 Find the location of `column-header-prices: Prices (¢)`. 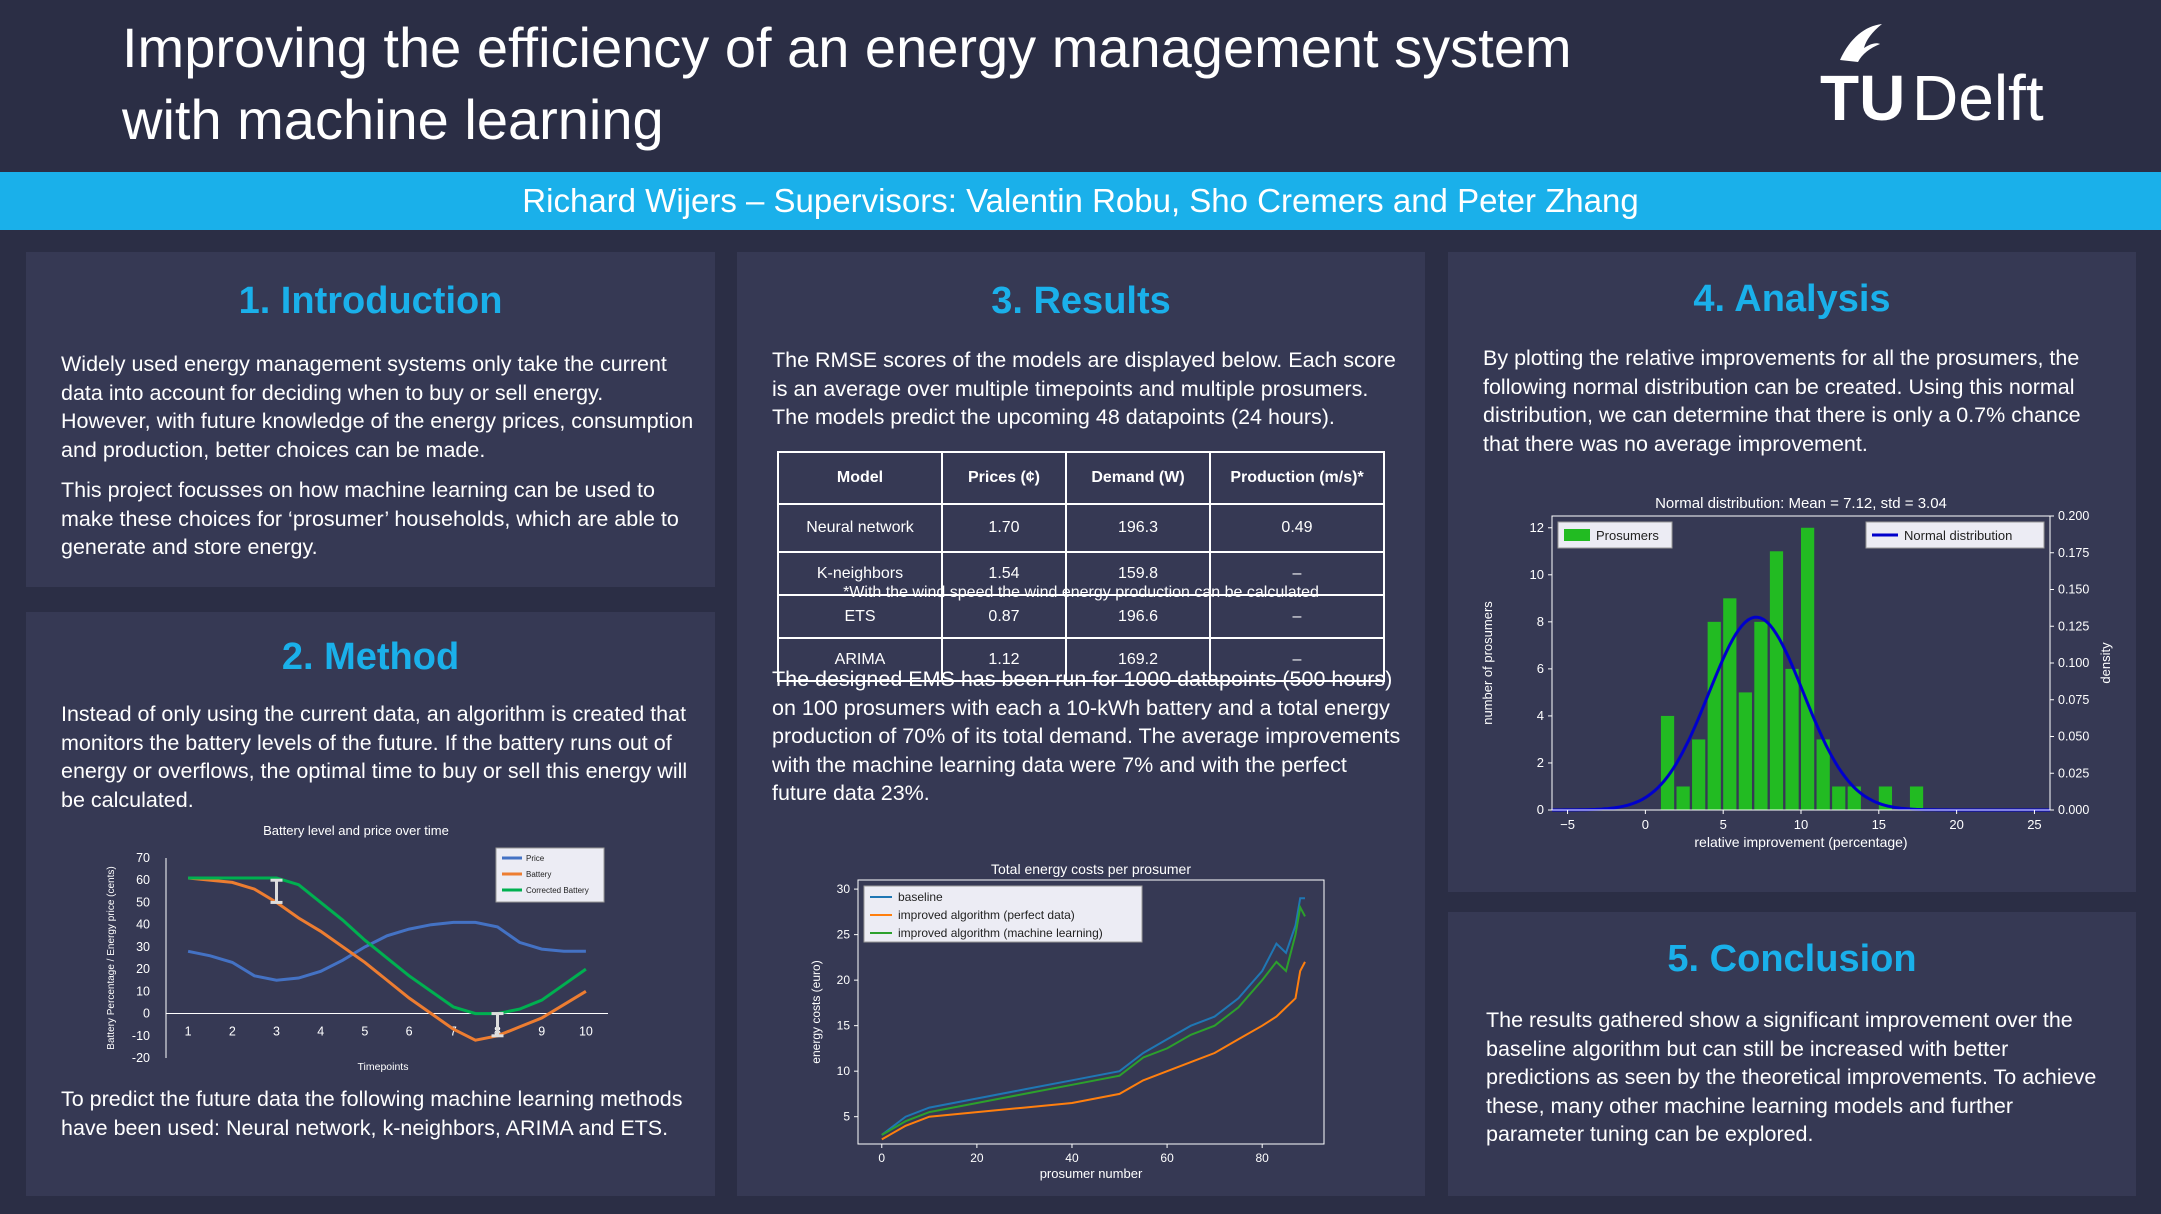

column-header-prices: Prices (¢) is located at coordinates (1004, 478).